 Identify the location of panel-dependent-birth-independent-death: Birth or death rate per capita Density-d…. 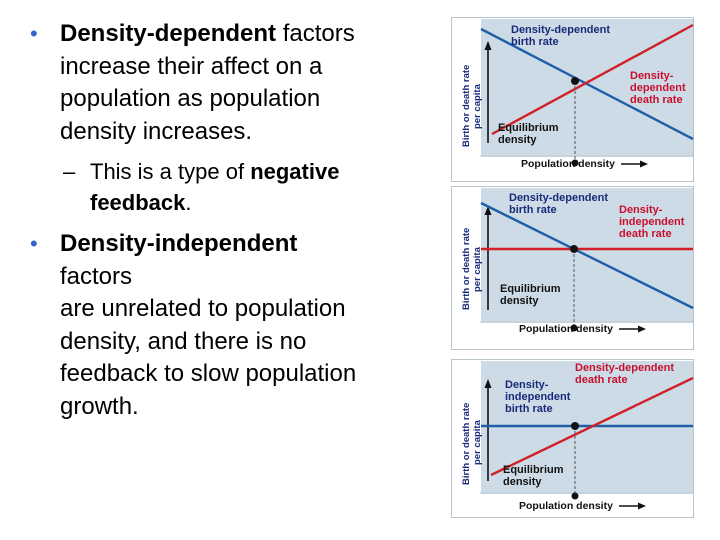
(572, 268).